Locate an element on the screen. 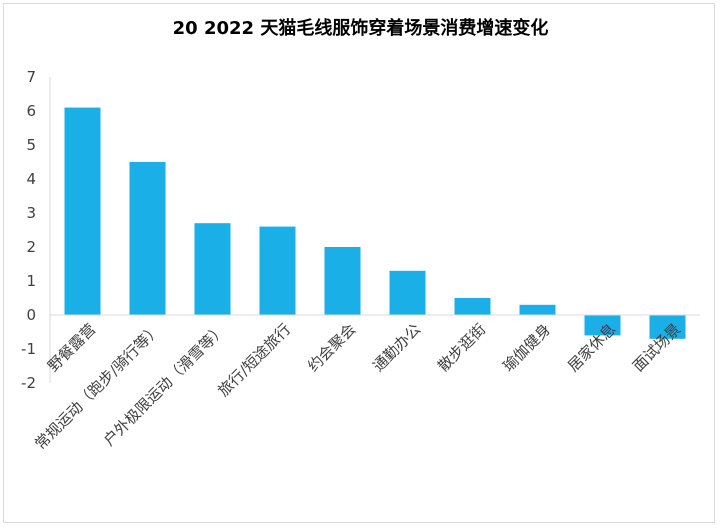 The height and width of the screenshot is (528, 721). y-tick-label: 5 is located at coordinates (31, 145).